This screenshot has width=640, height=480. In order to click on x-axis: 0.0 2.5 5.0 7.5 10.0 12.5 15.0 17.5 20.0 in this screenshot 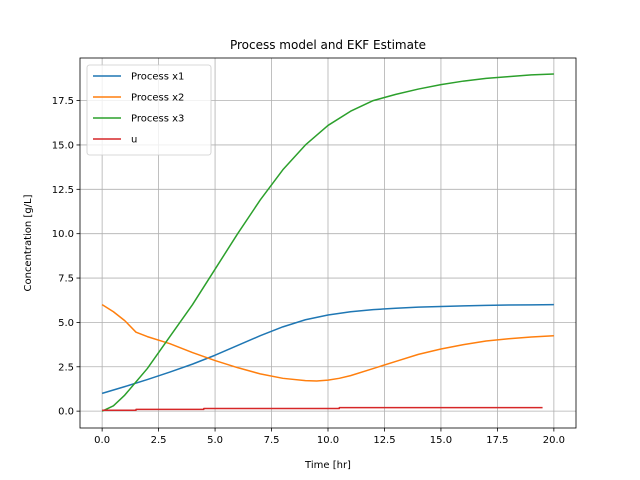, I will do `click(329, 437)`.